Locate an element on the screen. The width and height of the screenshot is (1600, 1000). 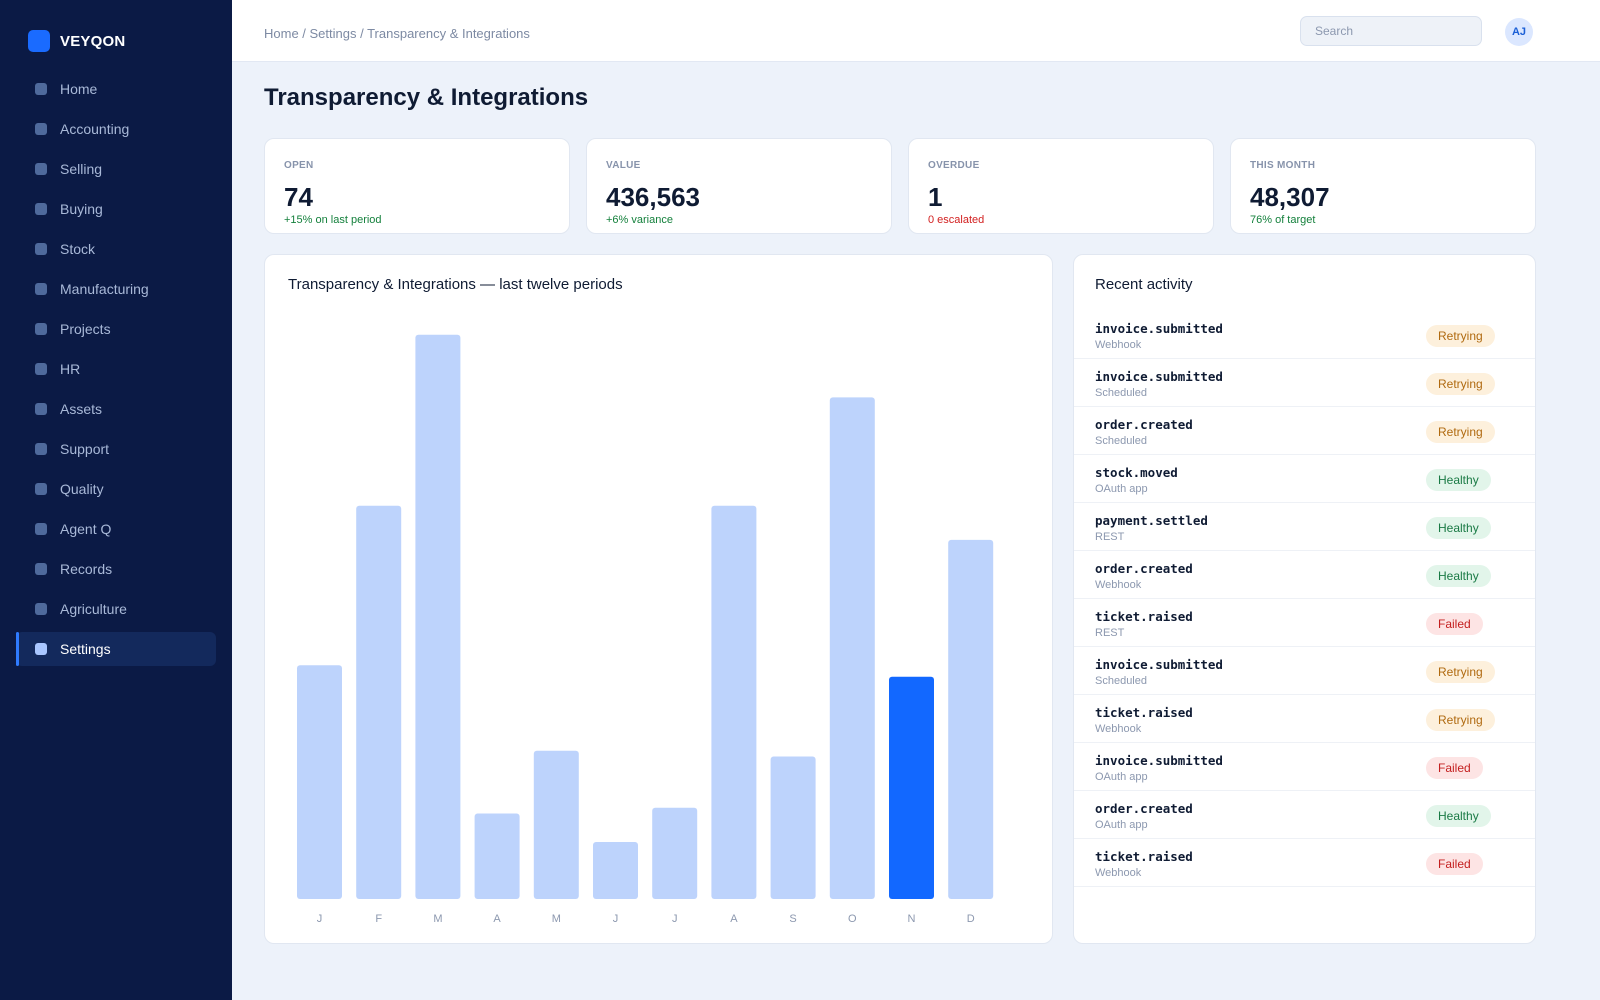
kpi-label: THIS MONTH is located at coordinates (1283, 165).